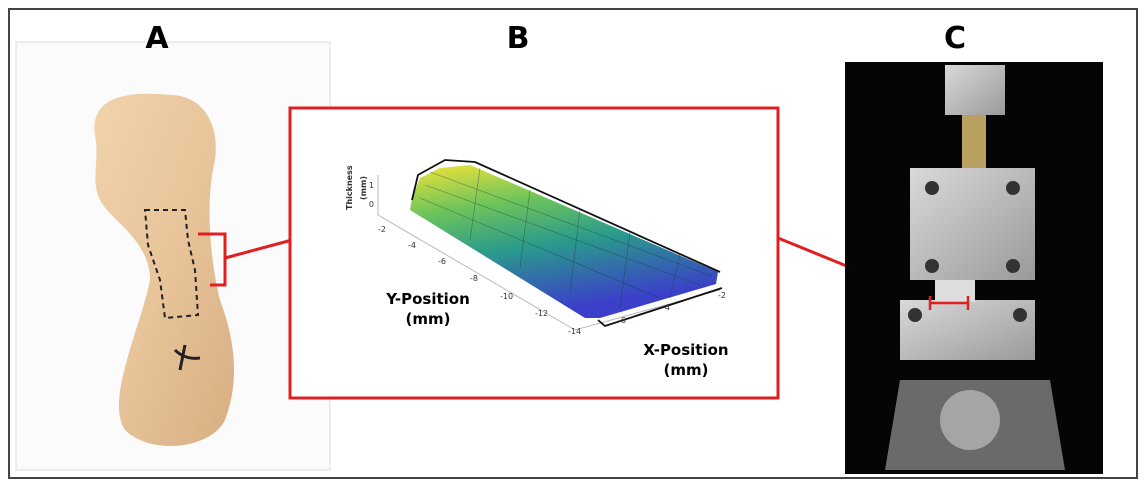 This screenshot has height=485, width=1147. Describe the element at coordinates (356, 187) in the screenshot. I see `z-label: Thickness (mm)` at that location.